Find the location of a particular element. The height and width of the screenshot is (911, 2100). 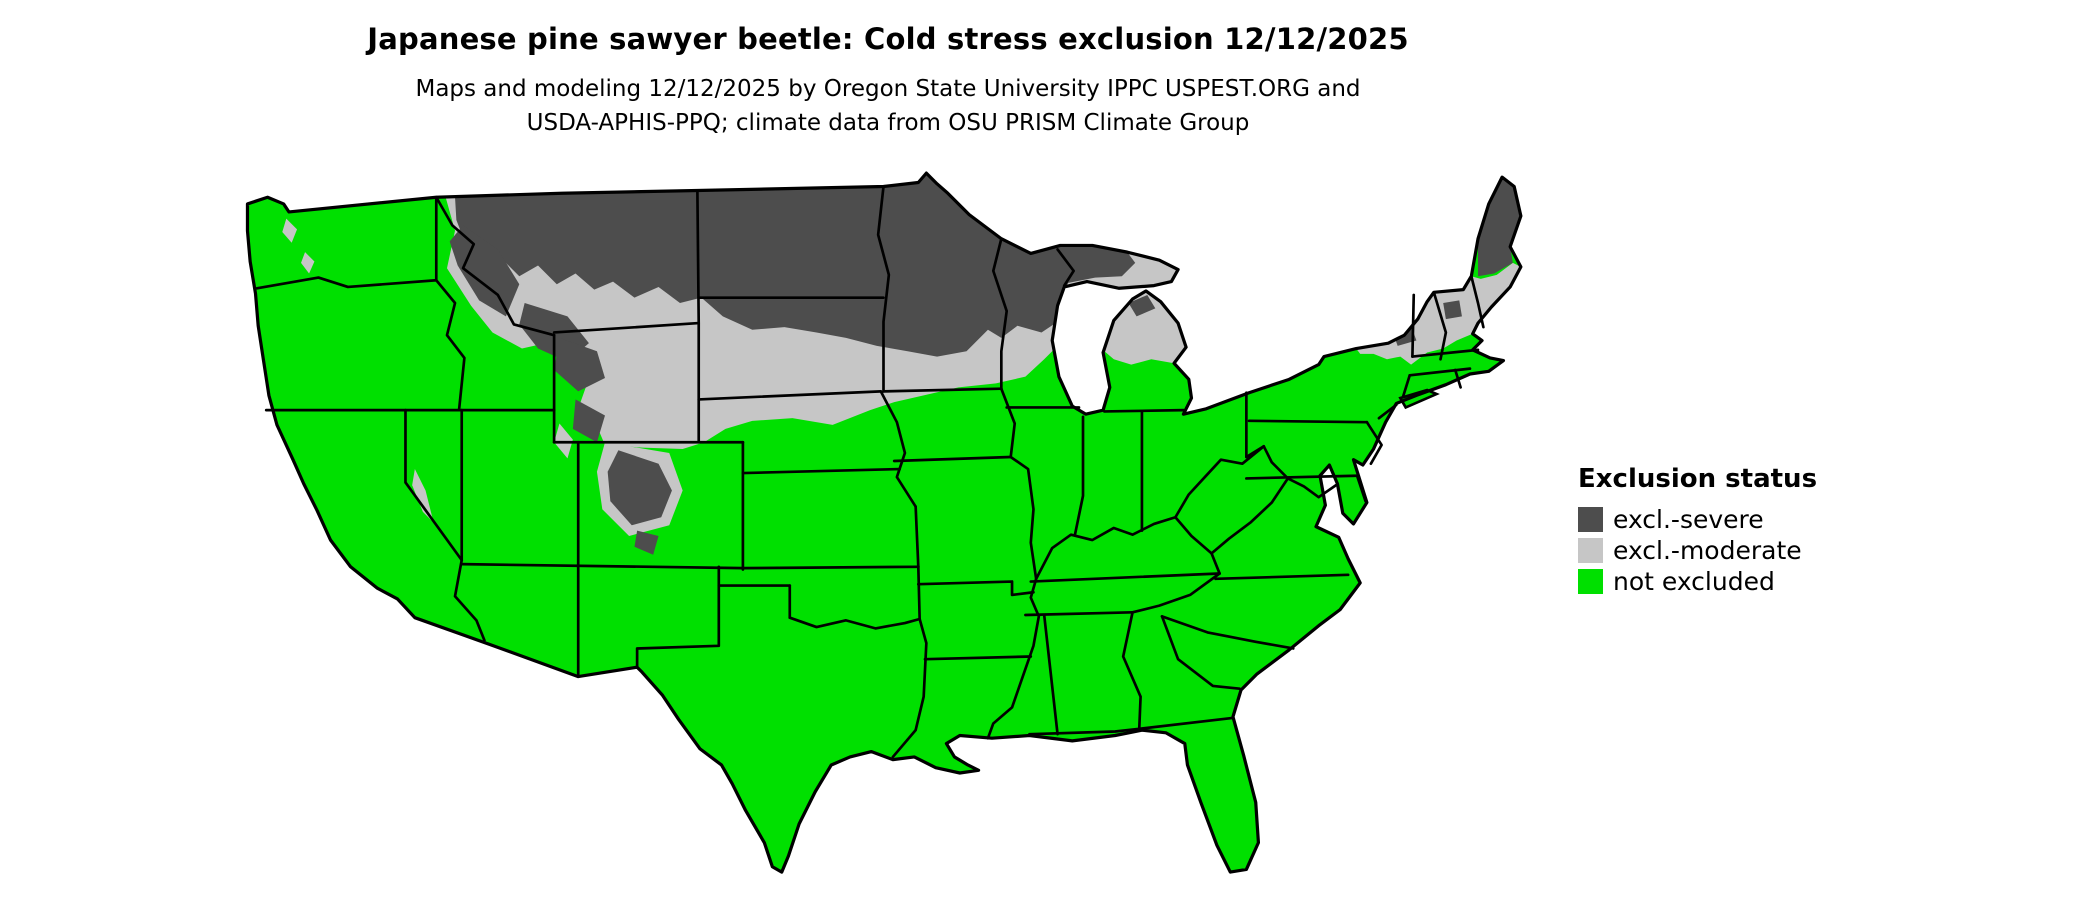

legend-swatch-not-excluded is located at coordinates (1590, 581).